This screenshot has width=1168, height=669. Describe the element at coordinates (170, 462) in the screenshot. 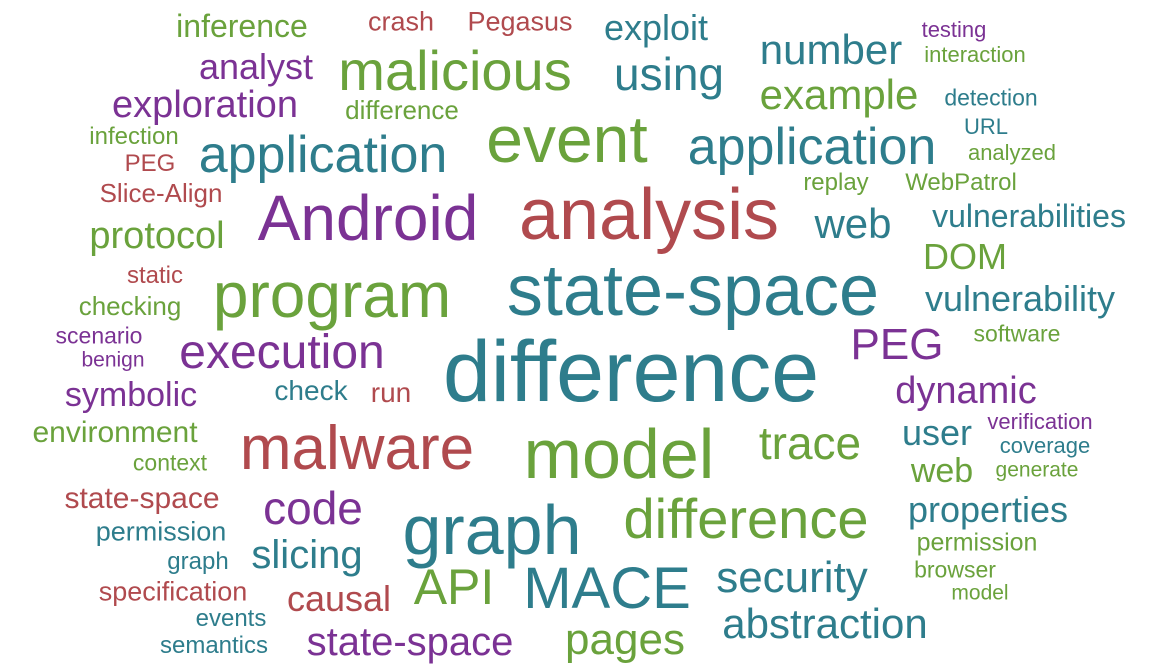

I see `cloud-word: context` at that location.